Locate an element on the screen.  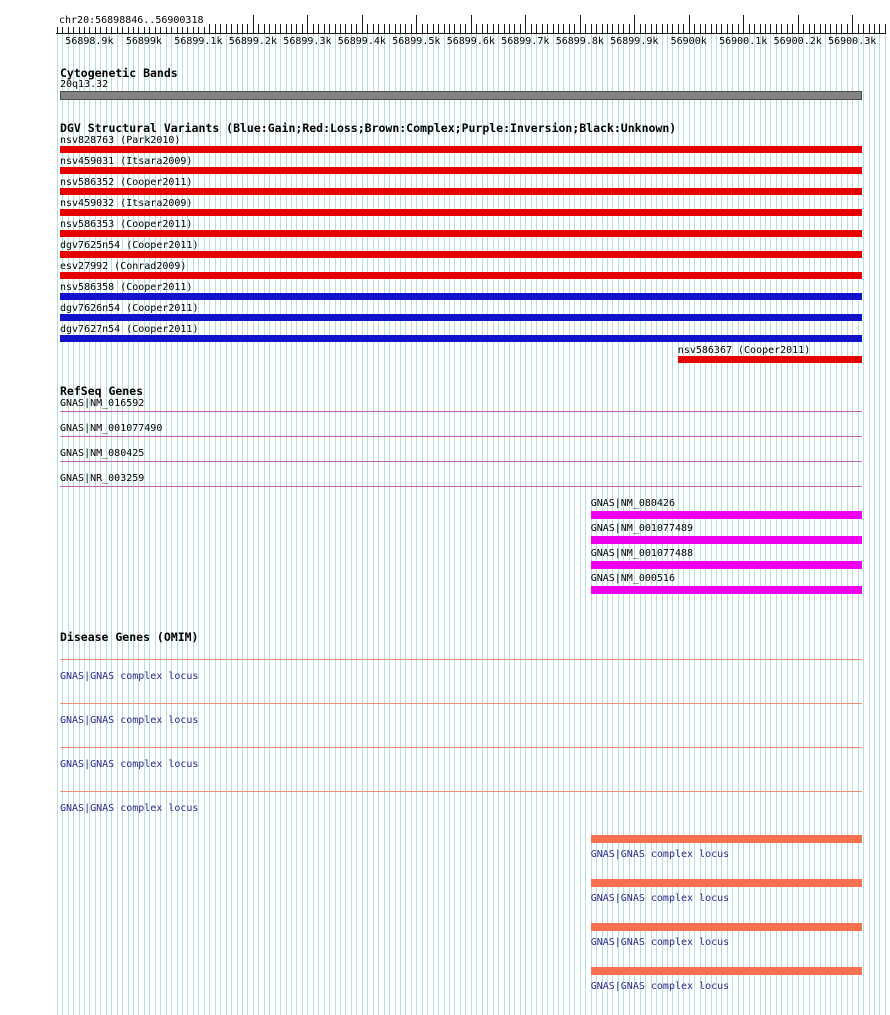
ruler-major-tick is located at coordinates (471, 24).